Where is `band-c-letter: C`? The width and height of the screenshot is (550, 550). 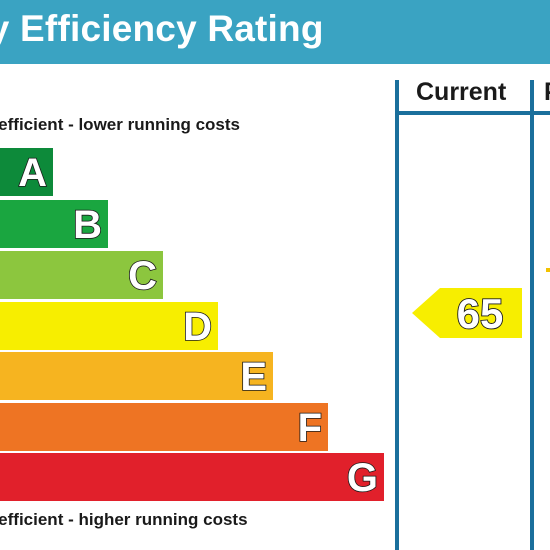
band-c-letter: C is located at coordinates (142, 276).